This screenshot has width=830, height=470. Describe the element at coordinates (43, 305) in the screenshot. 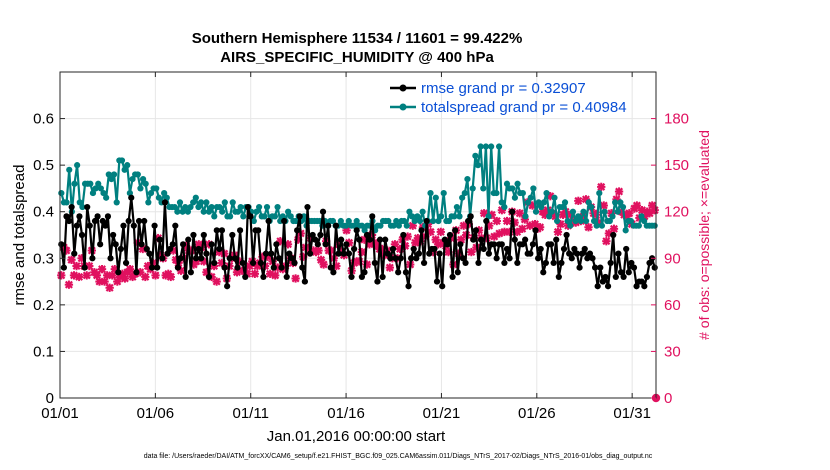

I see `y-tick-label: 0.2` at that location.